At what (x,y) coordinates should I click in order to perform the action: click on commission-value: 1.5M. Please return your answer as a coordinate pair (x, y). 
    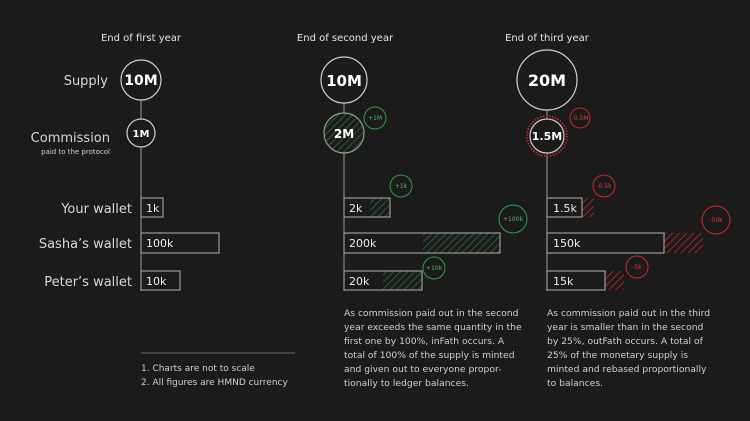
    Looking at the image, I should click on (547, 136).